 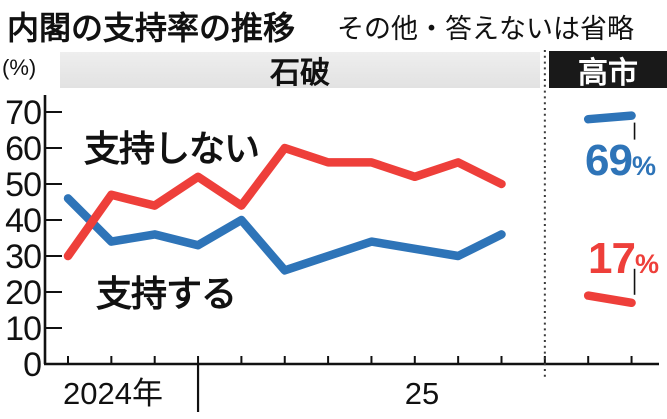 What do you see at coordinates (608, 73) in the screenshot?
I see `takaichi-period-label: 高市` at bounding box center [608, 73].